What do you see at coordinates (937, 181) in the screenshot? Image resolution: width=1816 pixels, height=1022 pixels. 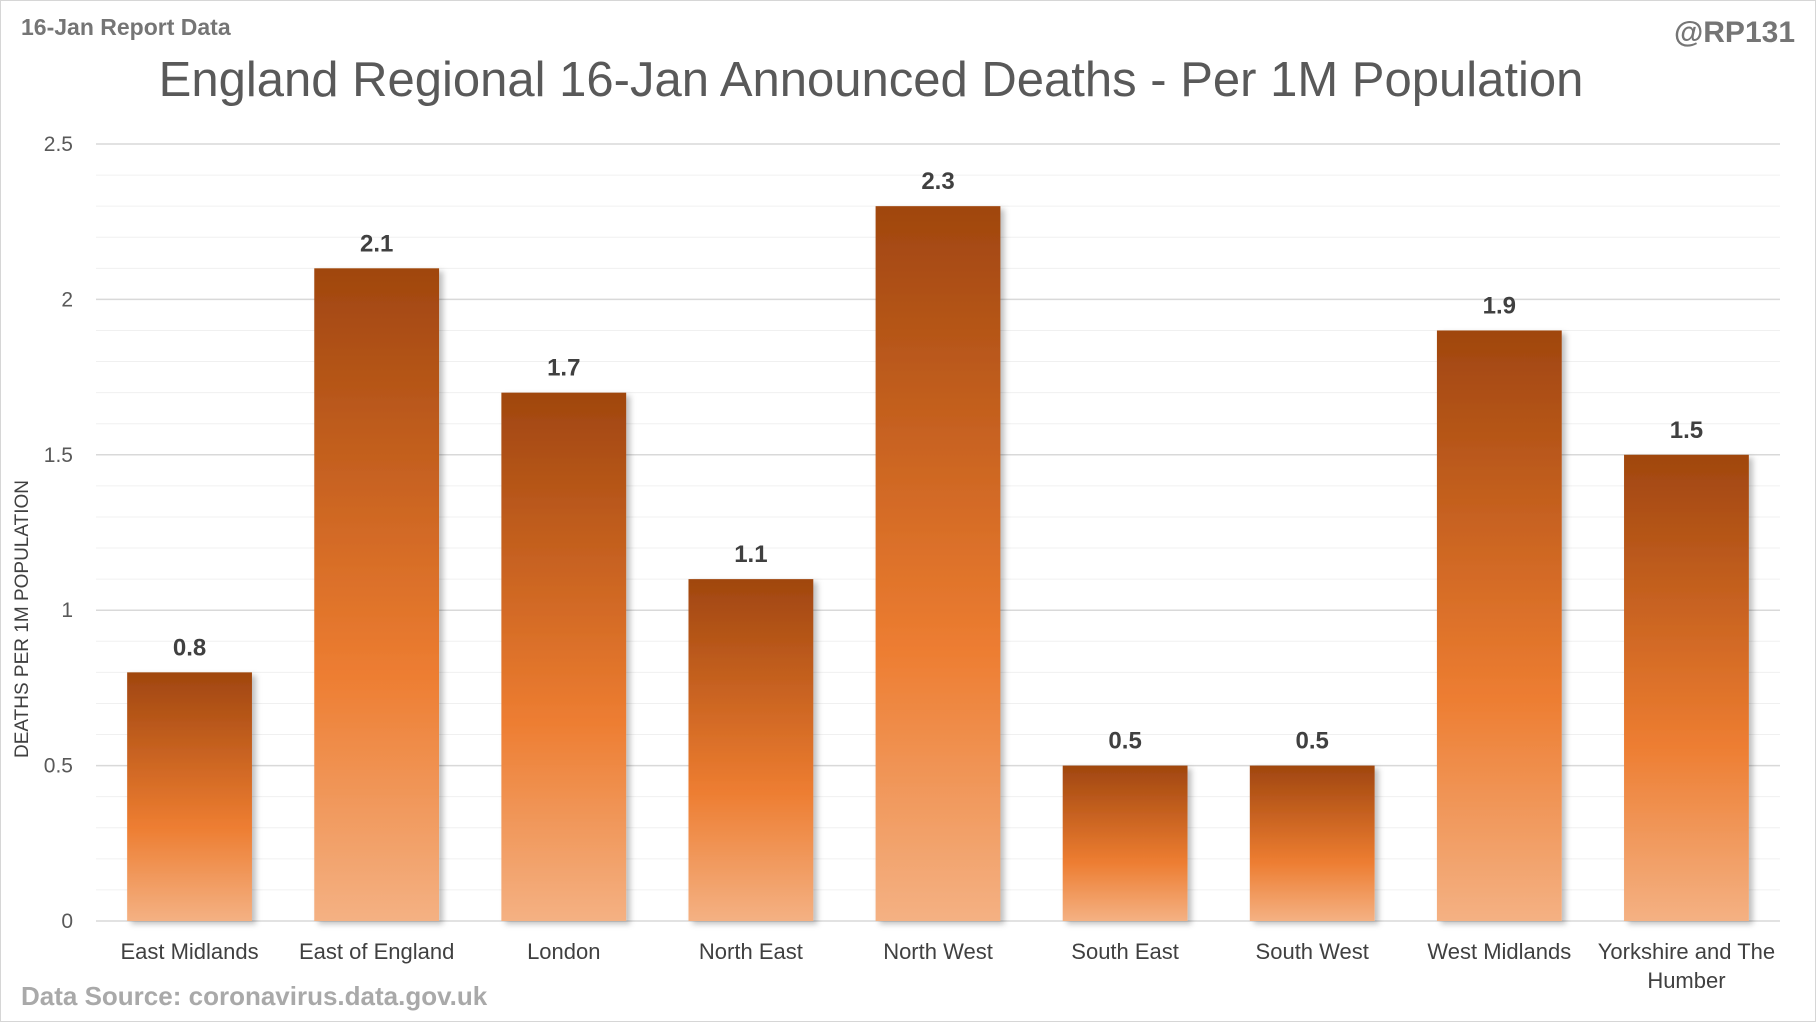 I see `bar-value-label: 2.3` at bounding box center [937, 181].